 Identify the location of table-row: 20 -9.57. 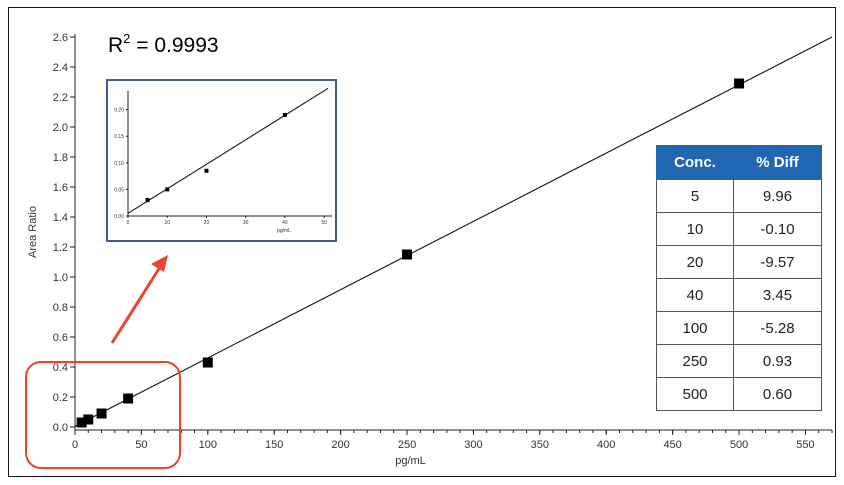
(739, 262).